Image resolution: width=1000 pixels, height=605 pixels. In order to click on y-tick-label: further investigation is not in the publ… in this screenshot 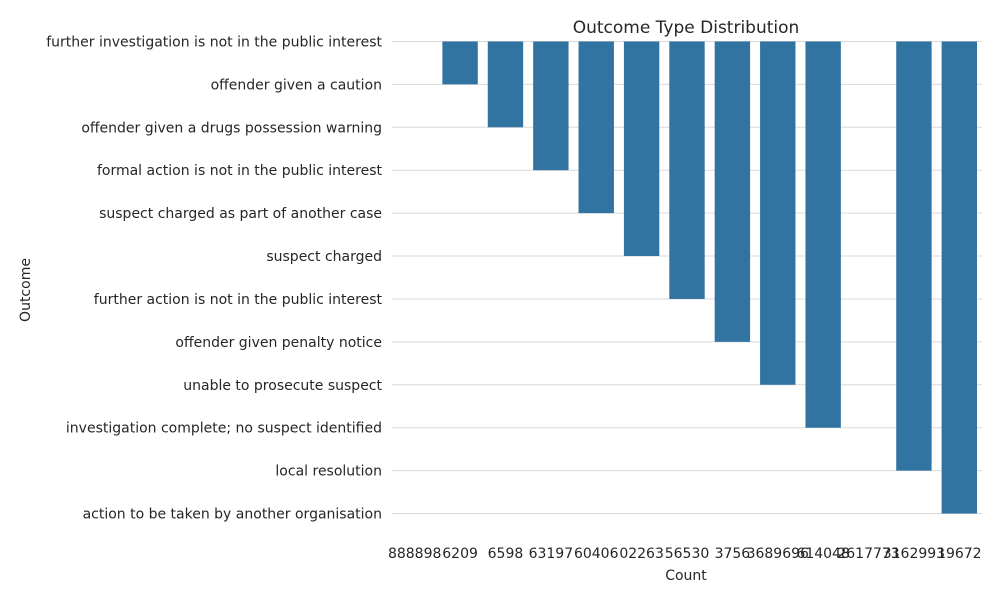, I will do `click(214, 42)`.